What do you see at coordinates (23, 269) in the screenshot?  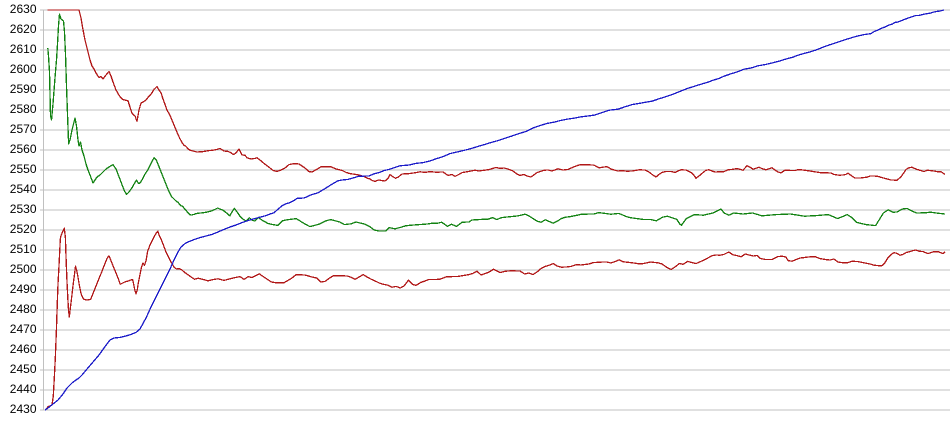 I see `svg-text: 2500` at bounding box center [23, 269].